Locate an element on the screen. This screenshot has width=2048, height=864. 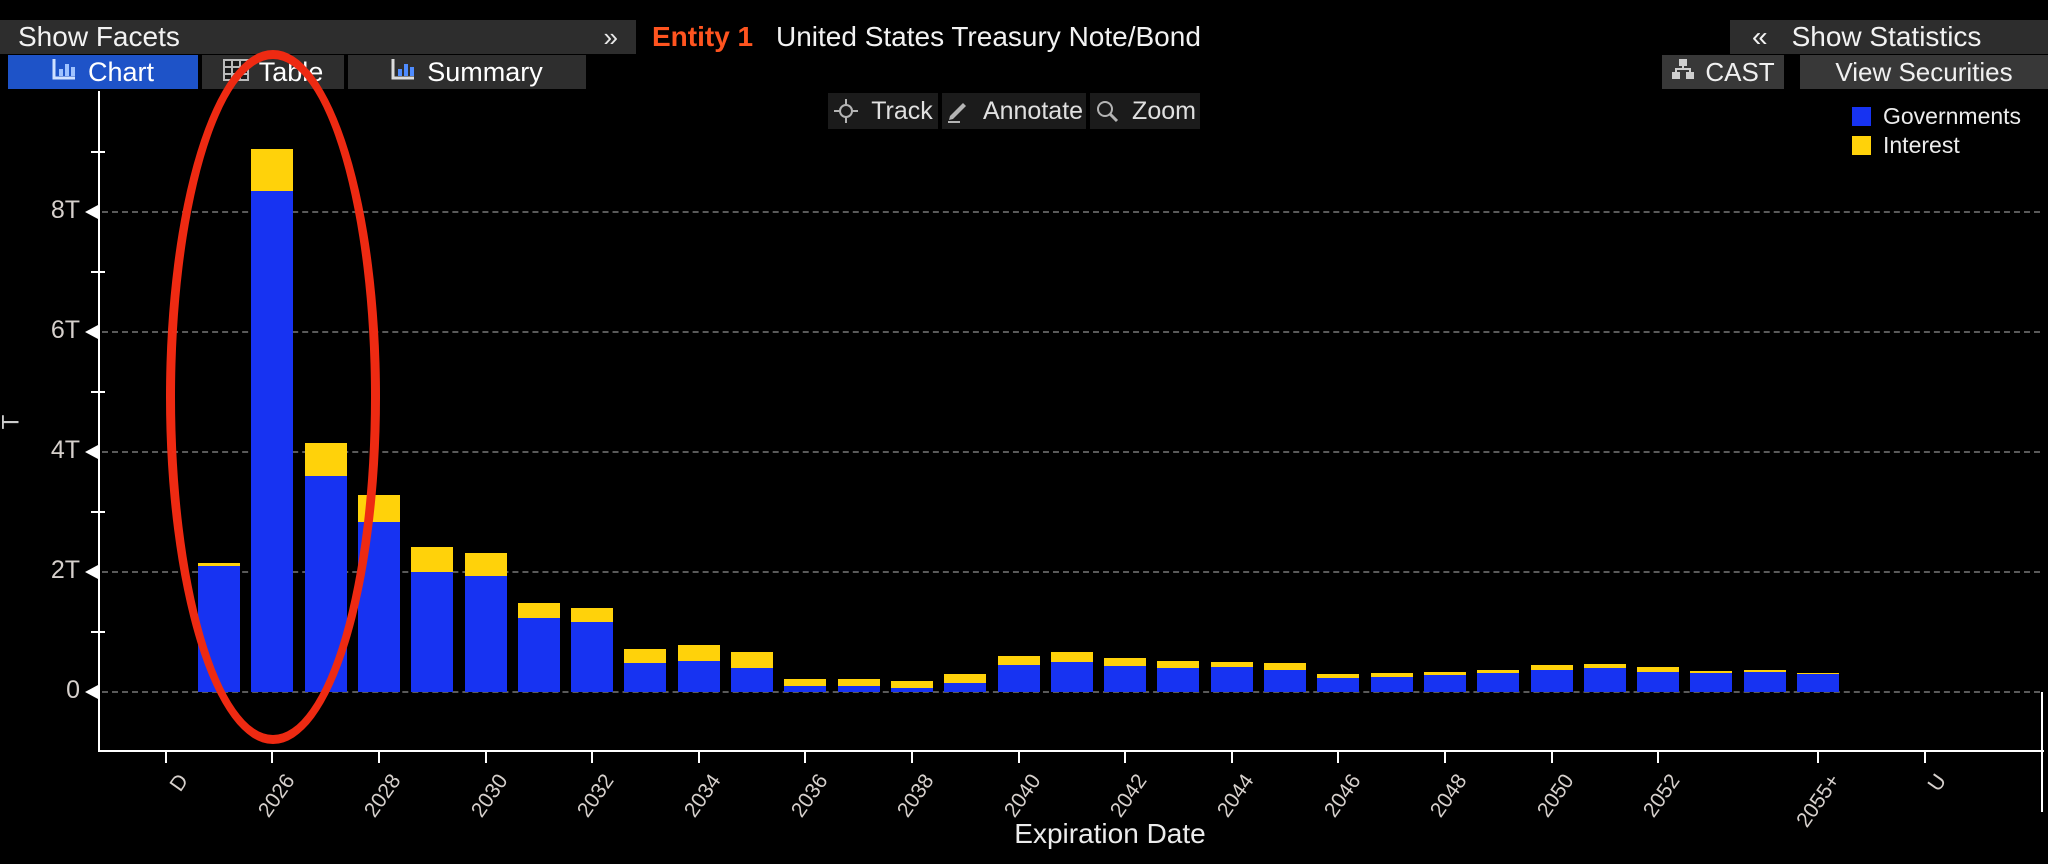
bar-2039-governments is located at coordinates (965, 687).